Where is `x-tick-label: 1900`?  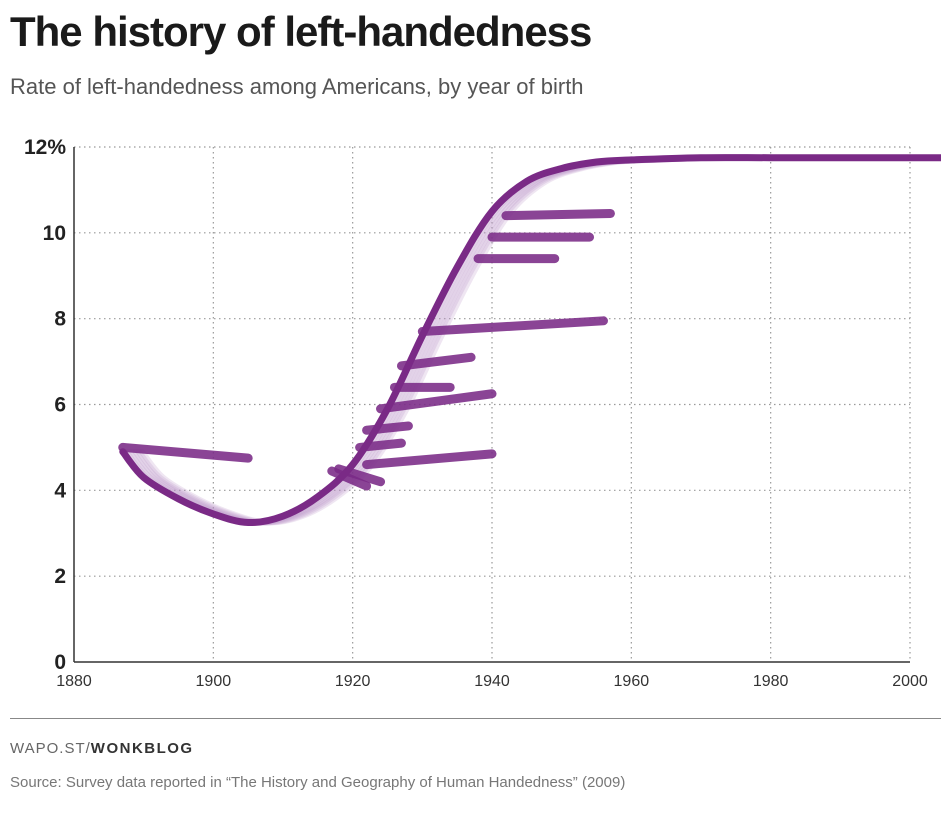
x-tick-label: 1900 is located at coordinates (214, 681).